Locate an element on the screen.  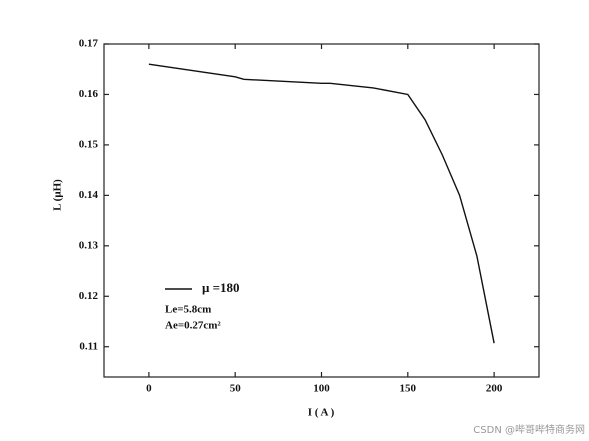
x-axis-label: I ( A ) is located at coordinates (321, 413).